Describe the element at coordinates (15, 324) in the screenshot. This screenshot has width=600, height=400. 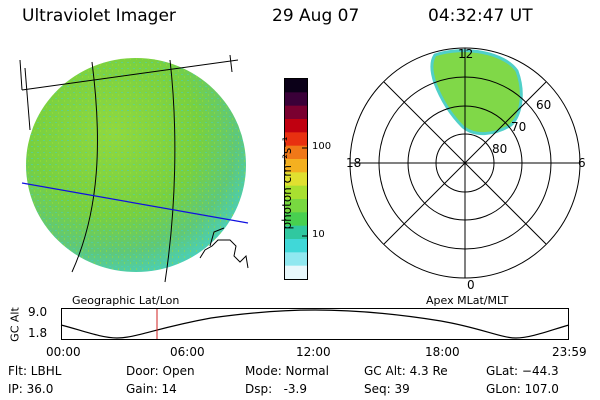
I see `altitude-ylabel: GC Alt` at that location.